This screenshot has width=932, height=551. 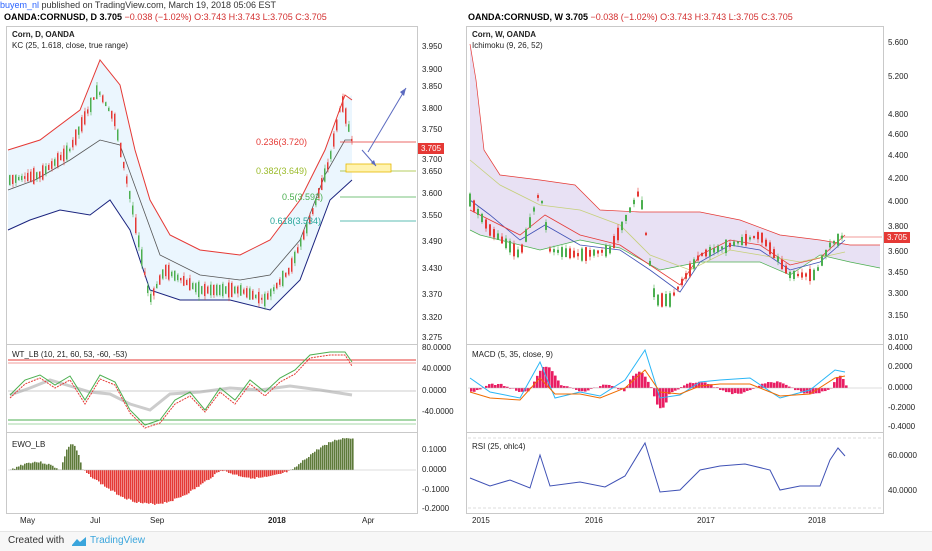 I want to click on macd-label: MACD (5, 35, close, 9), so click(x=512, y=354).